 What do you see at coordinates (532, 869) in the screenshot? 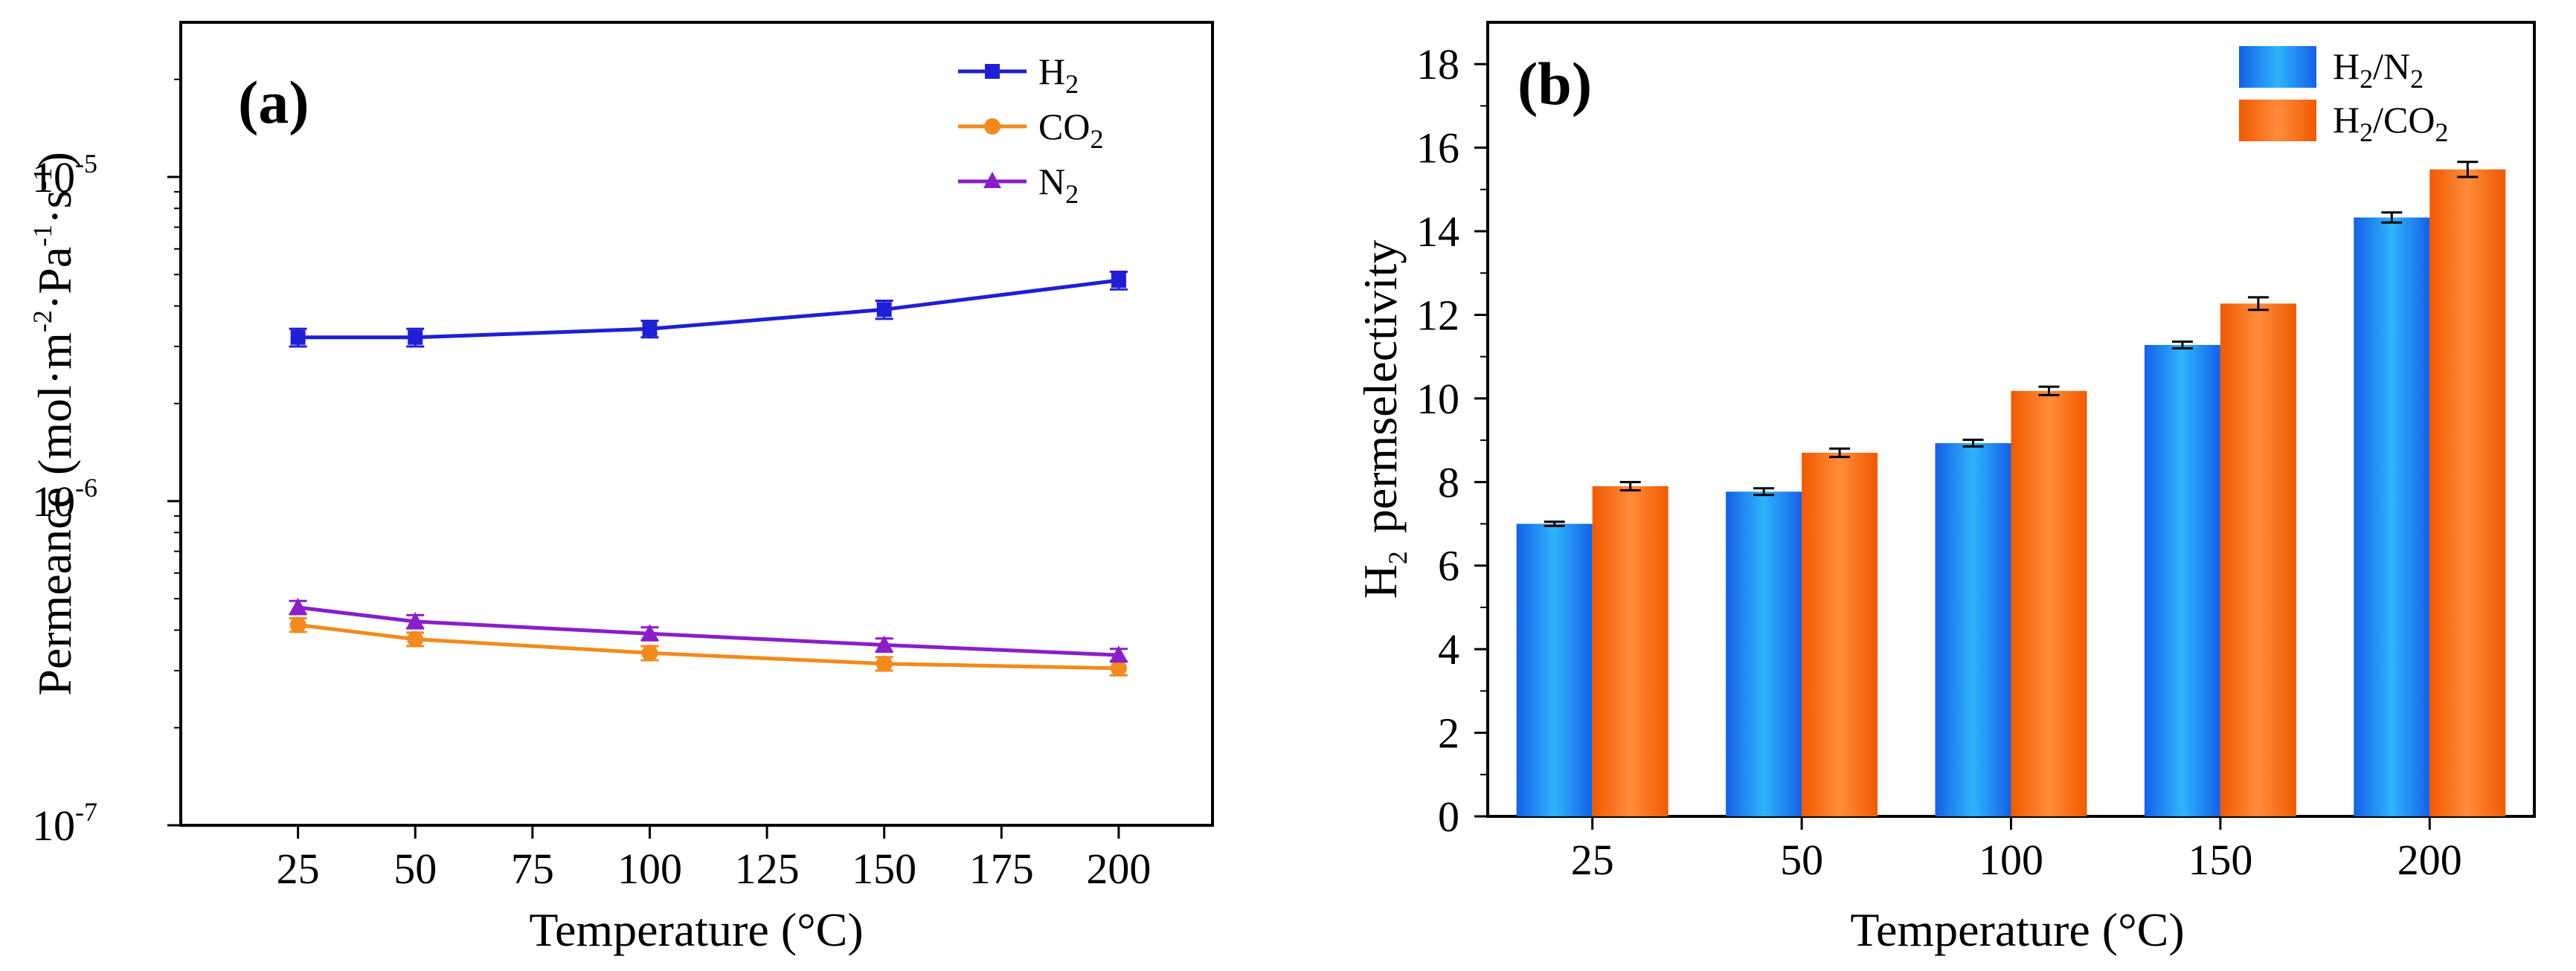
I see `x-tick-label-a-75: 75` at bounding box center [532, 869].